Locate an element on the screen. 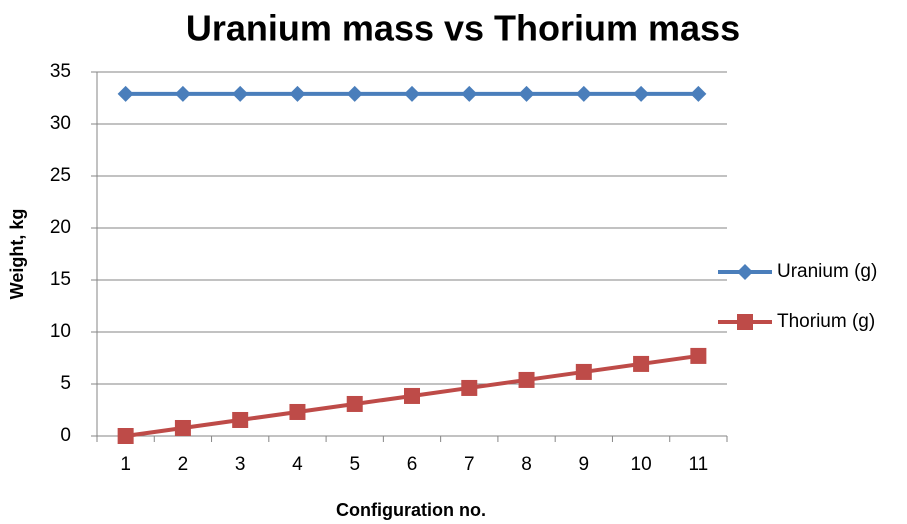 The image size is (907, 524). legend-label: Thorium (g) is located at coordinates (826, 321).